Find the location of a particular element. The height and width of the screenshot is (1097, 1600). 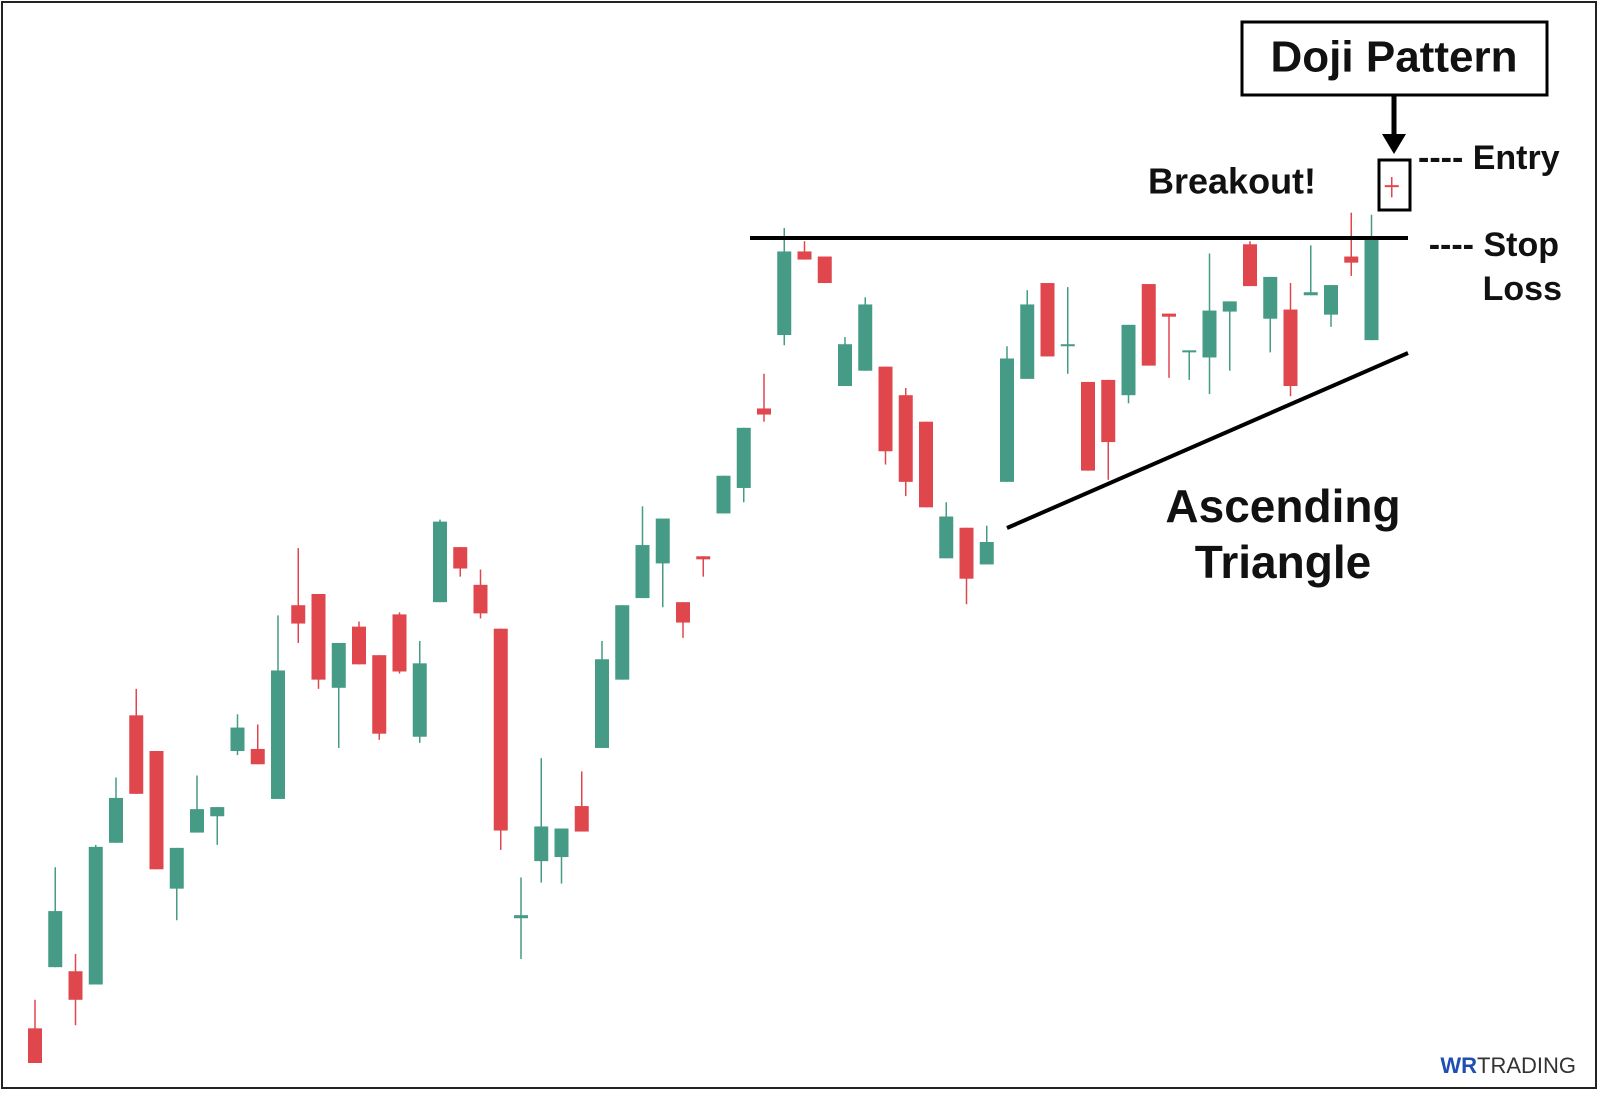

pattern-box is located at coordinates (1394, 58).